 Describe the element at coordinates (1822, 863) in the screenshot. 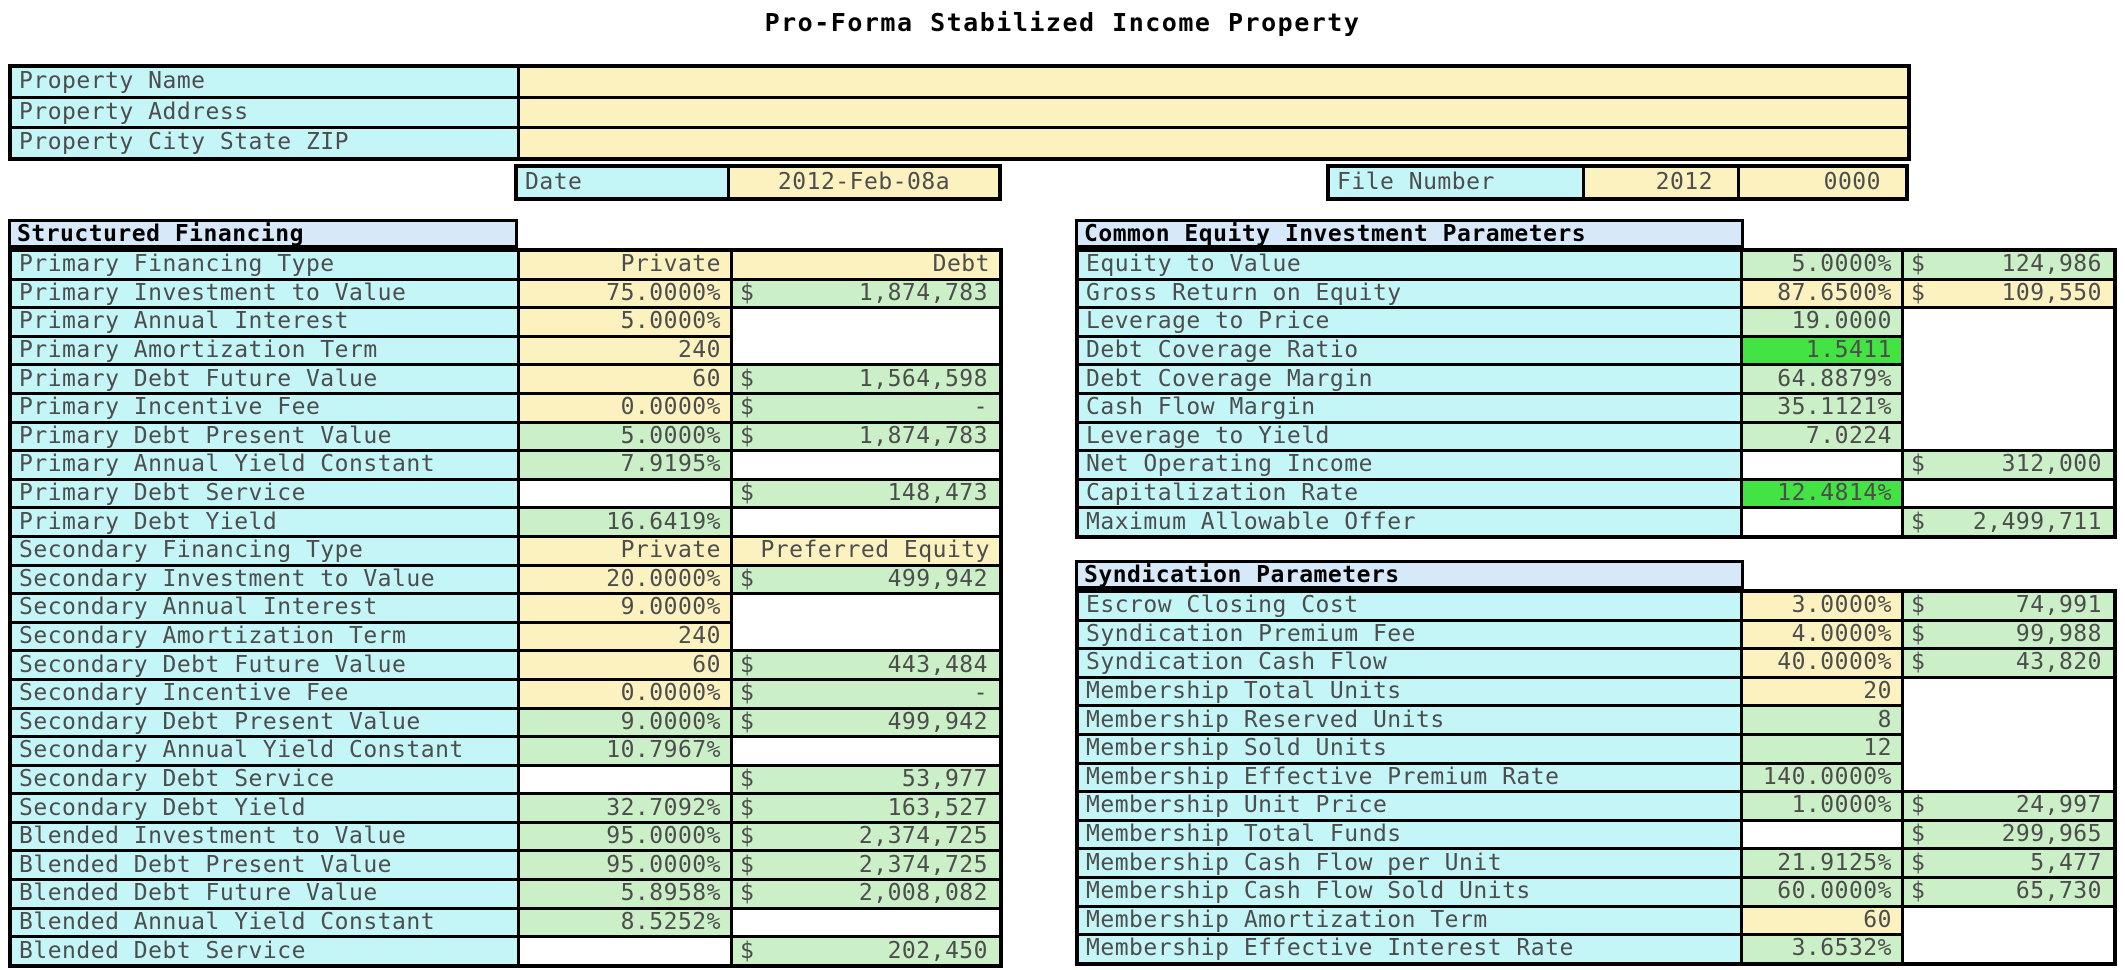

I see `value-cell: 21.9125%` at that location.